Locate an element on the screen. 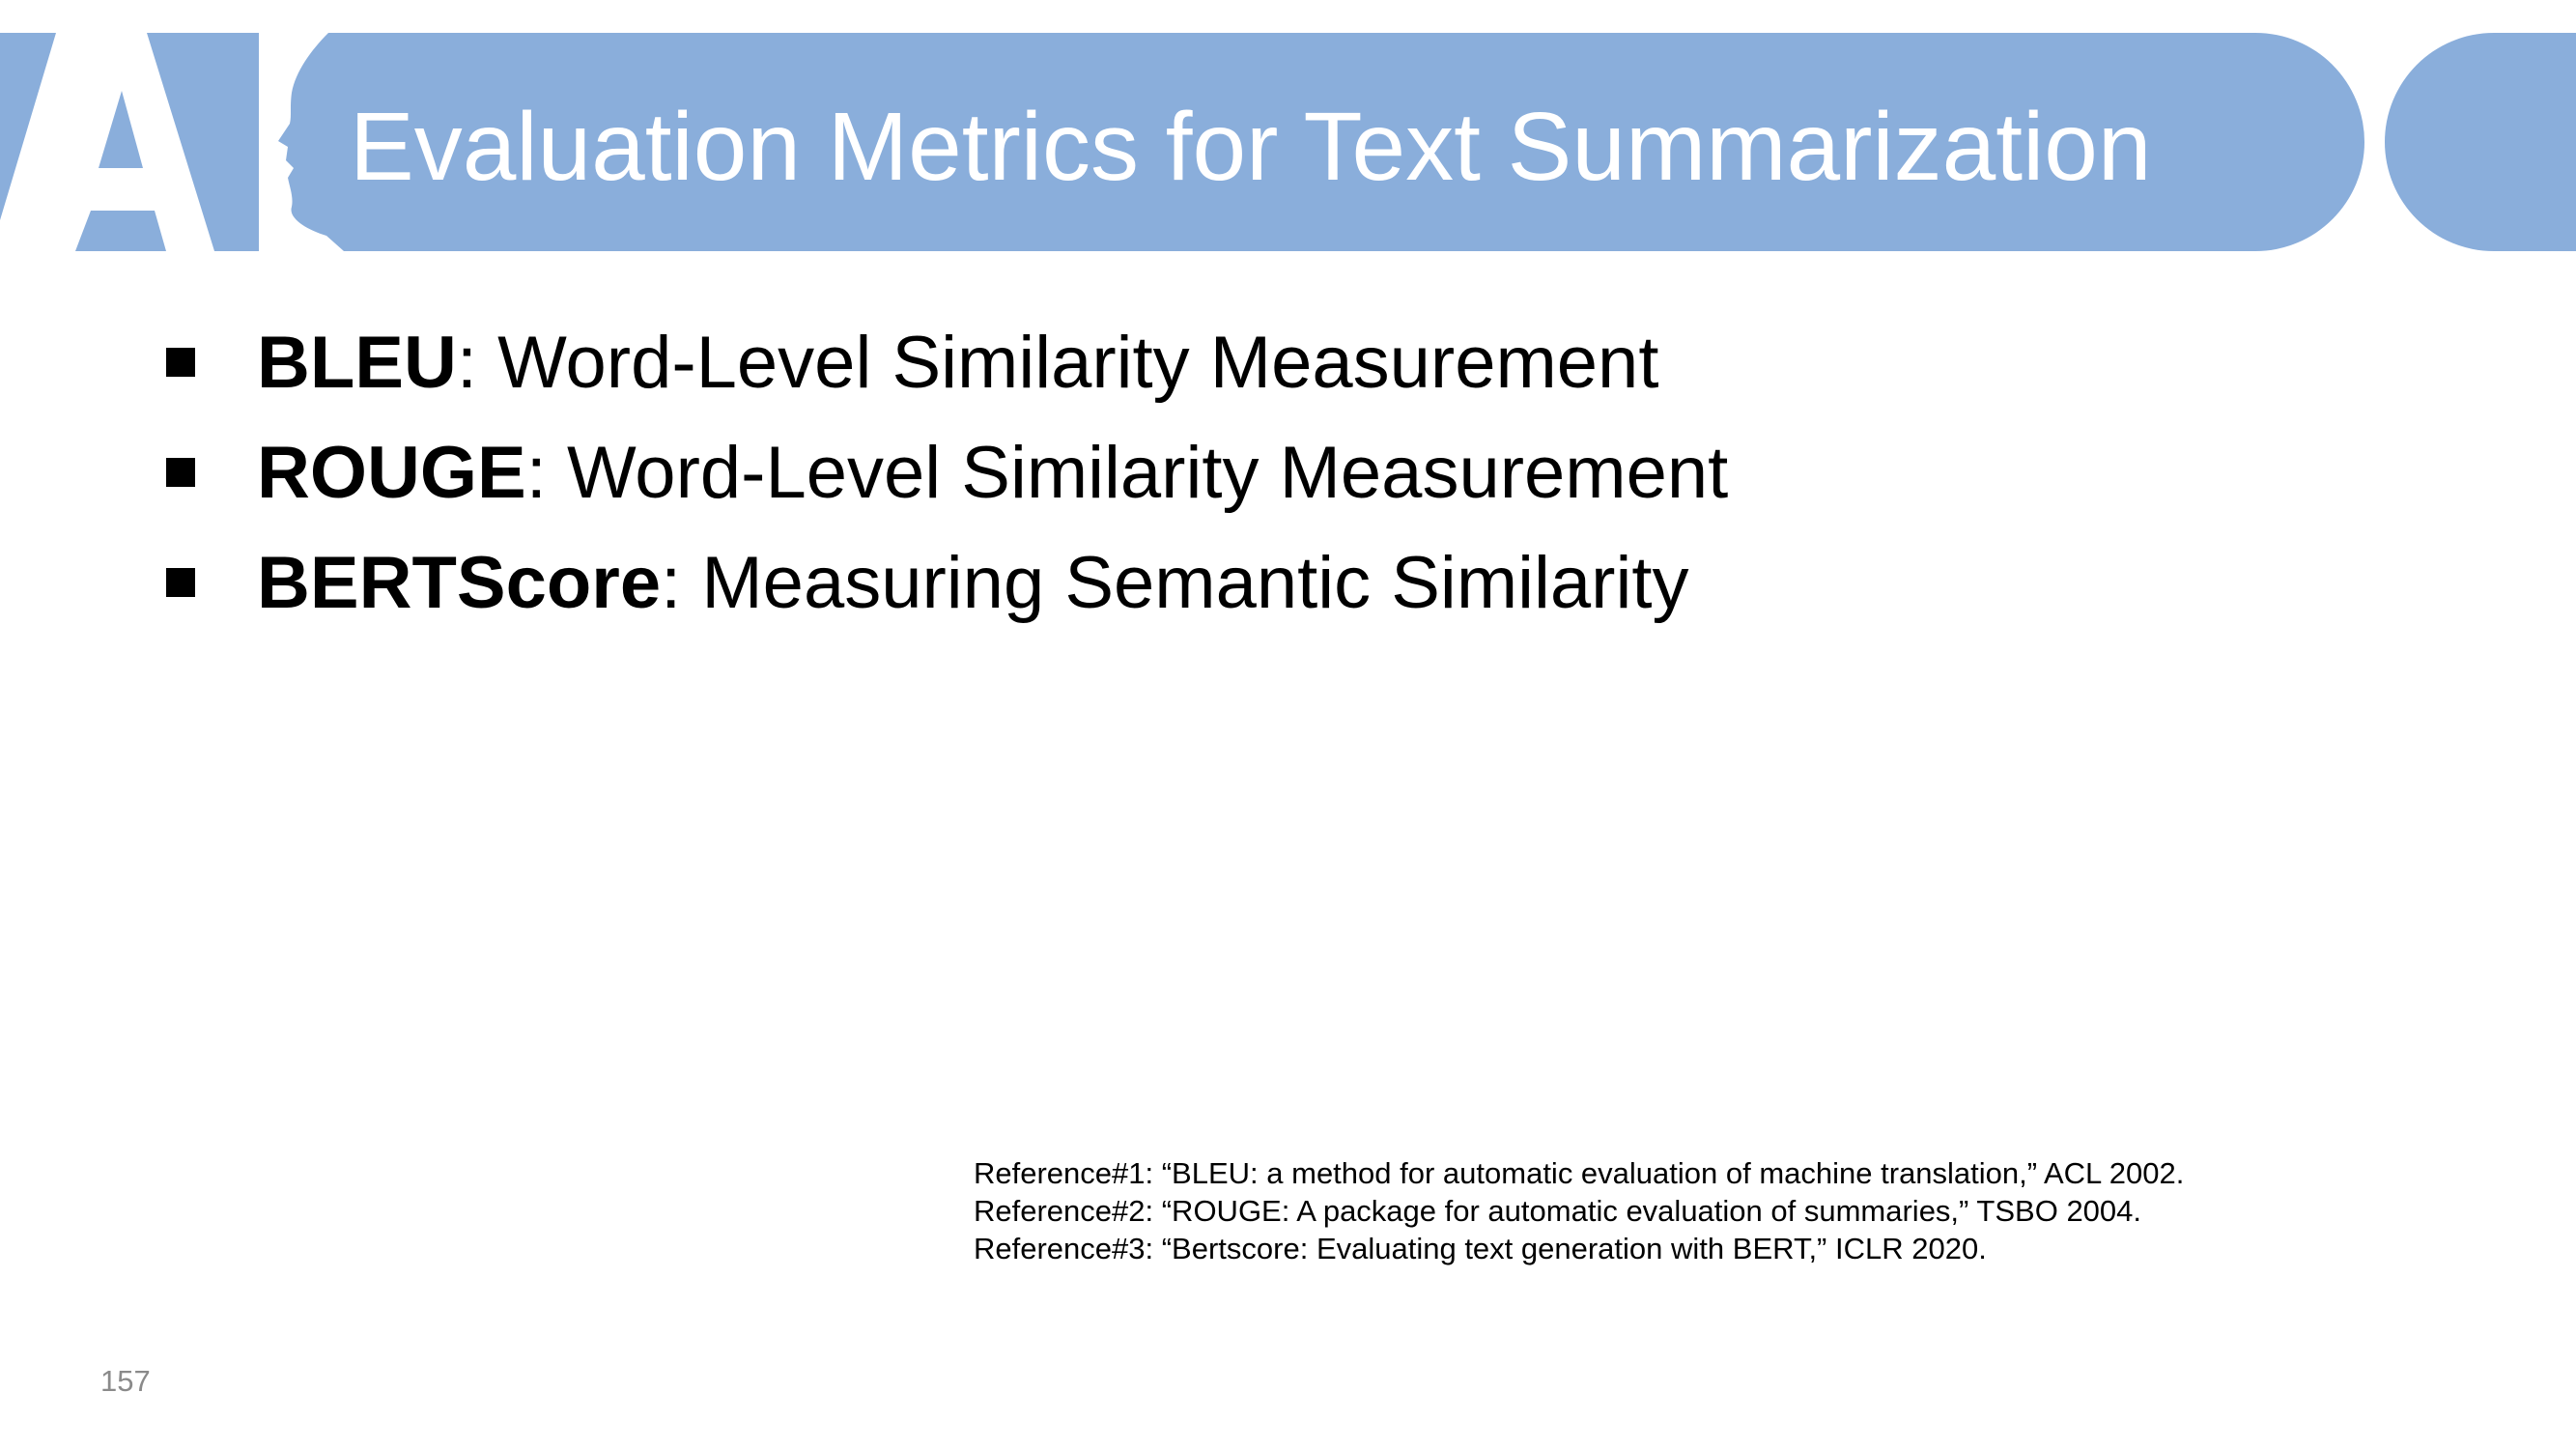 The image size is (2576, 1449). ai-logo-icon is located at coordinates (172, 142).